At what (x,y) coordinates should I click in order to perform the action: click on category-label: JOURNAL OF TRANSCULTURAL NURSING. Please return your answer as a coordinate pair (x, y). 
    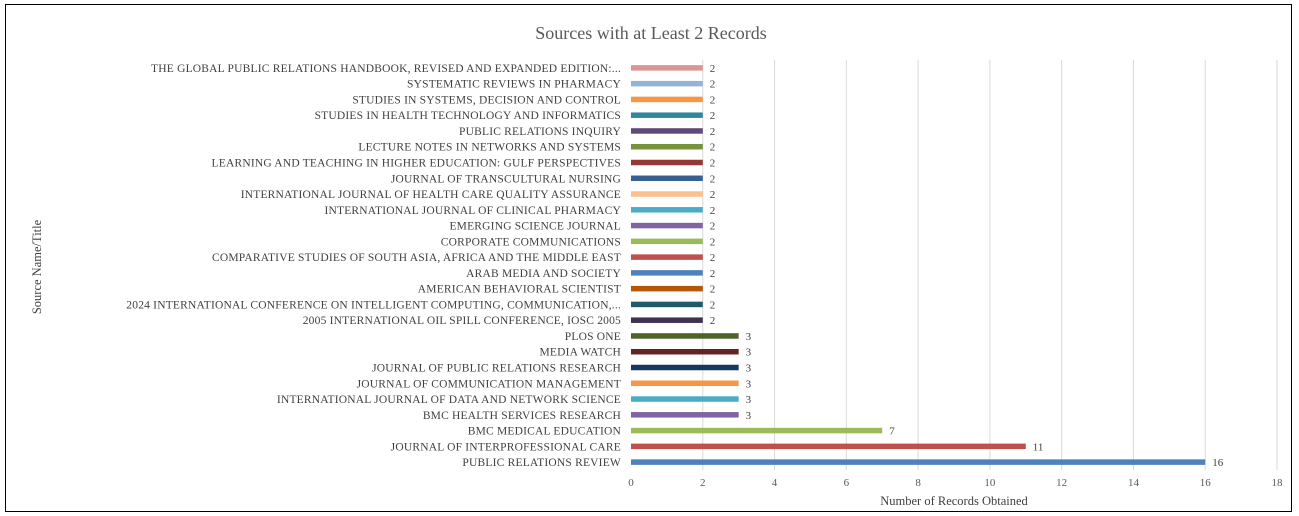
    Looking at the image, I should click on (506, 179).